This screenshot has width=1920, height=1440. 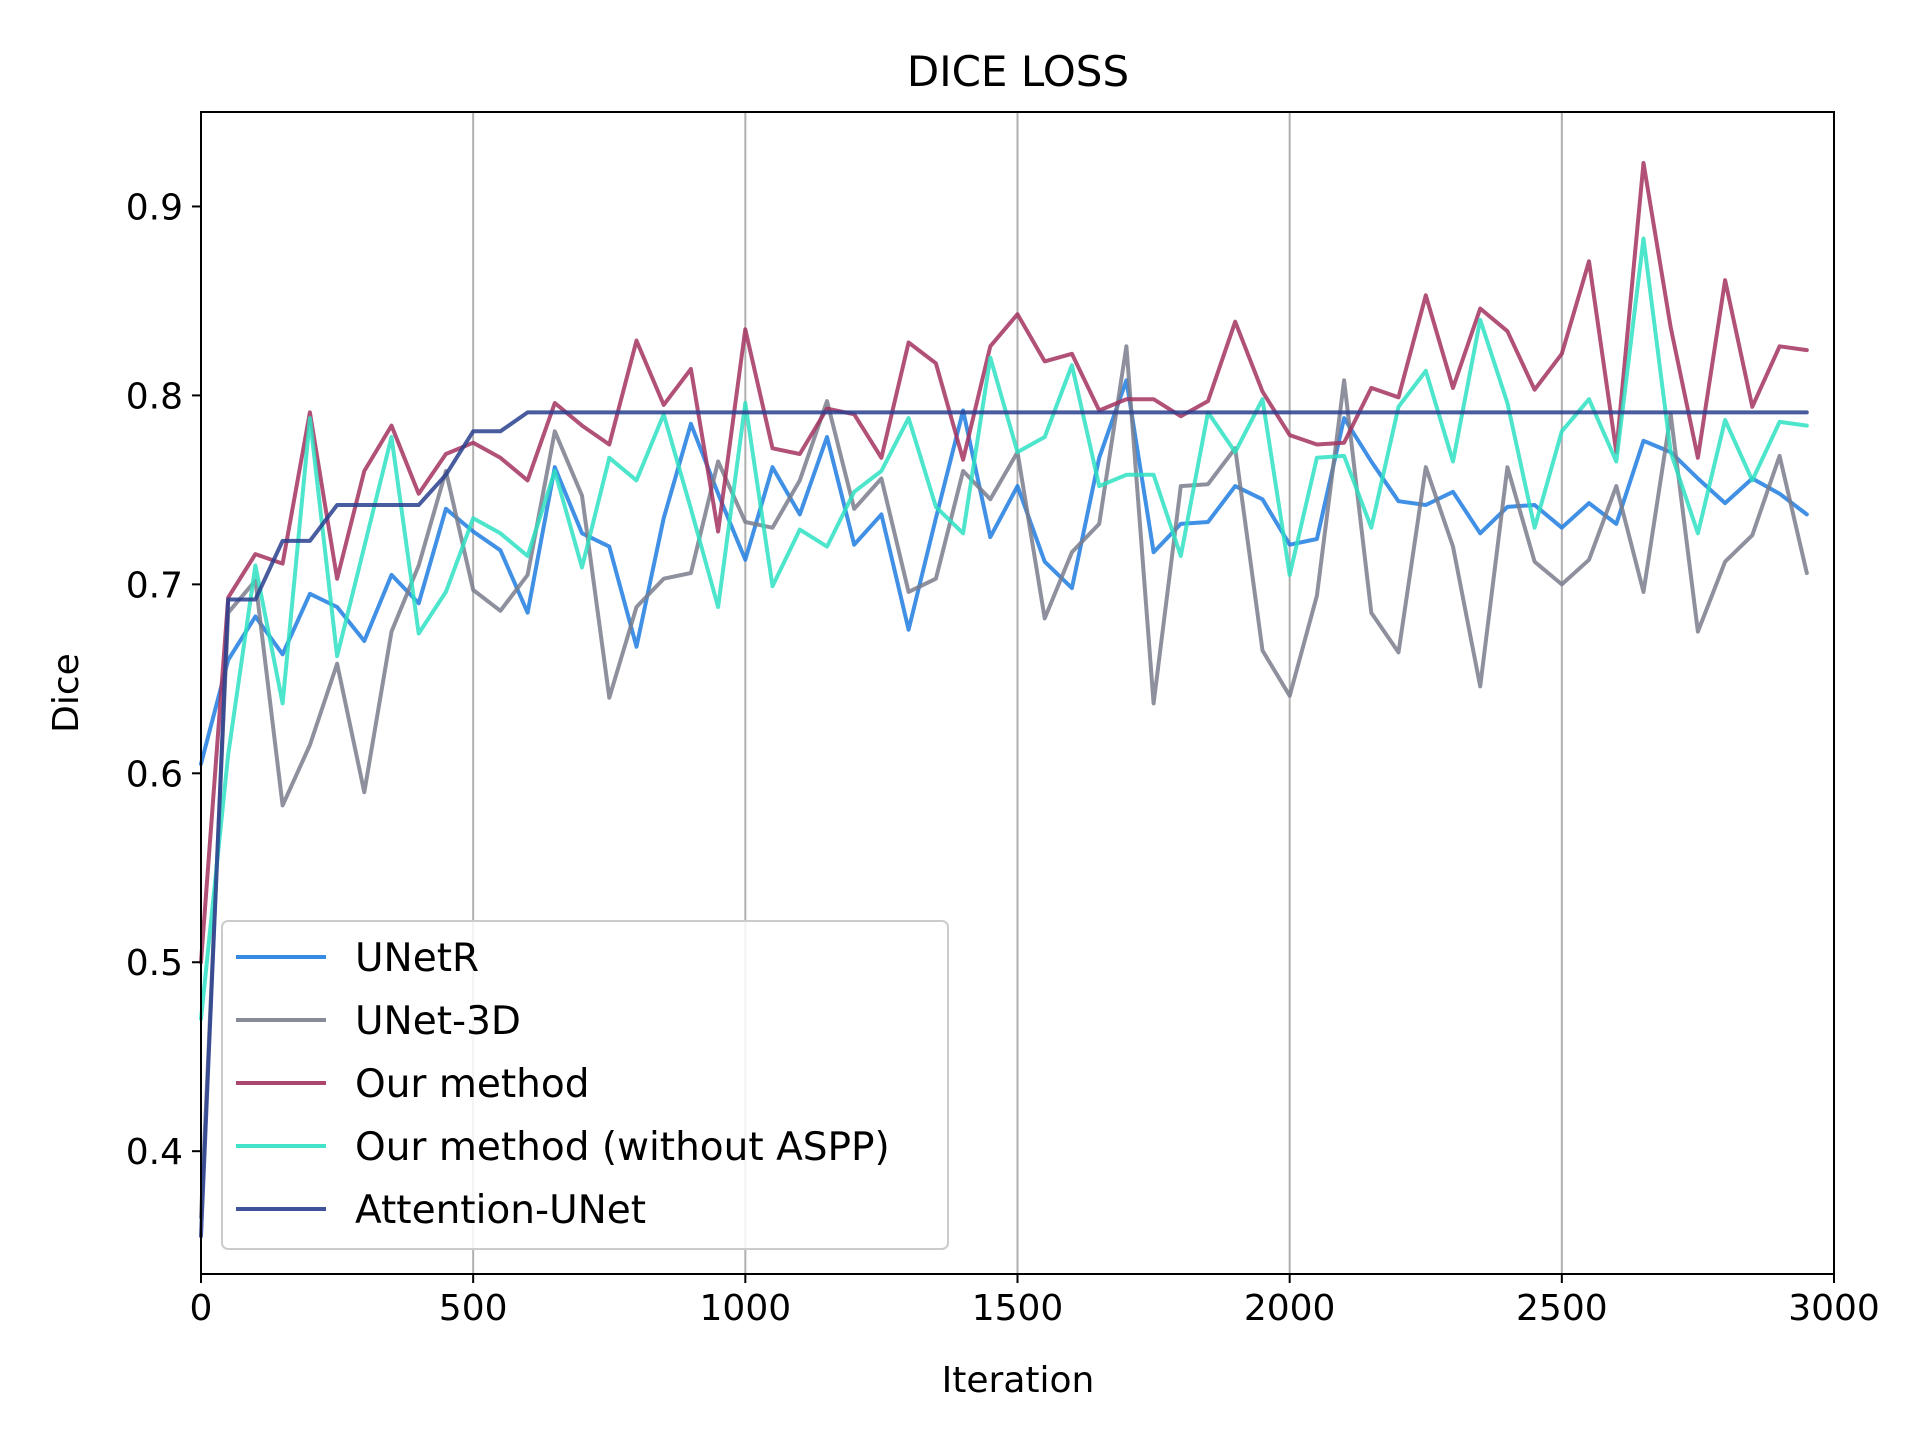 I want to click on x-tick-label: 2500, so click(x=1562, y=1308).